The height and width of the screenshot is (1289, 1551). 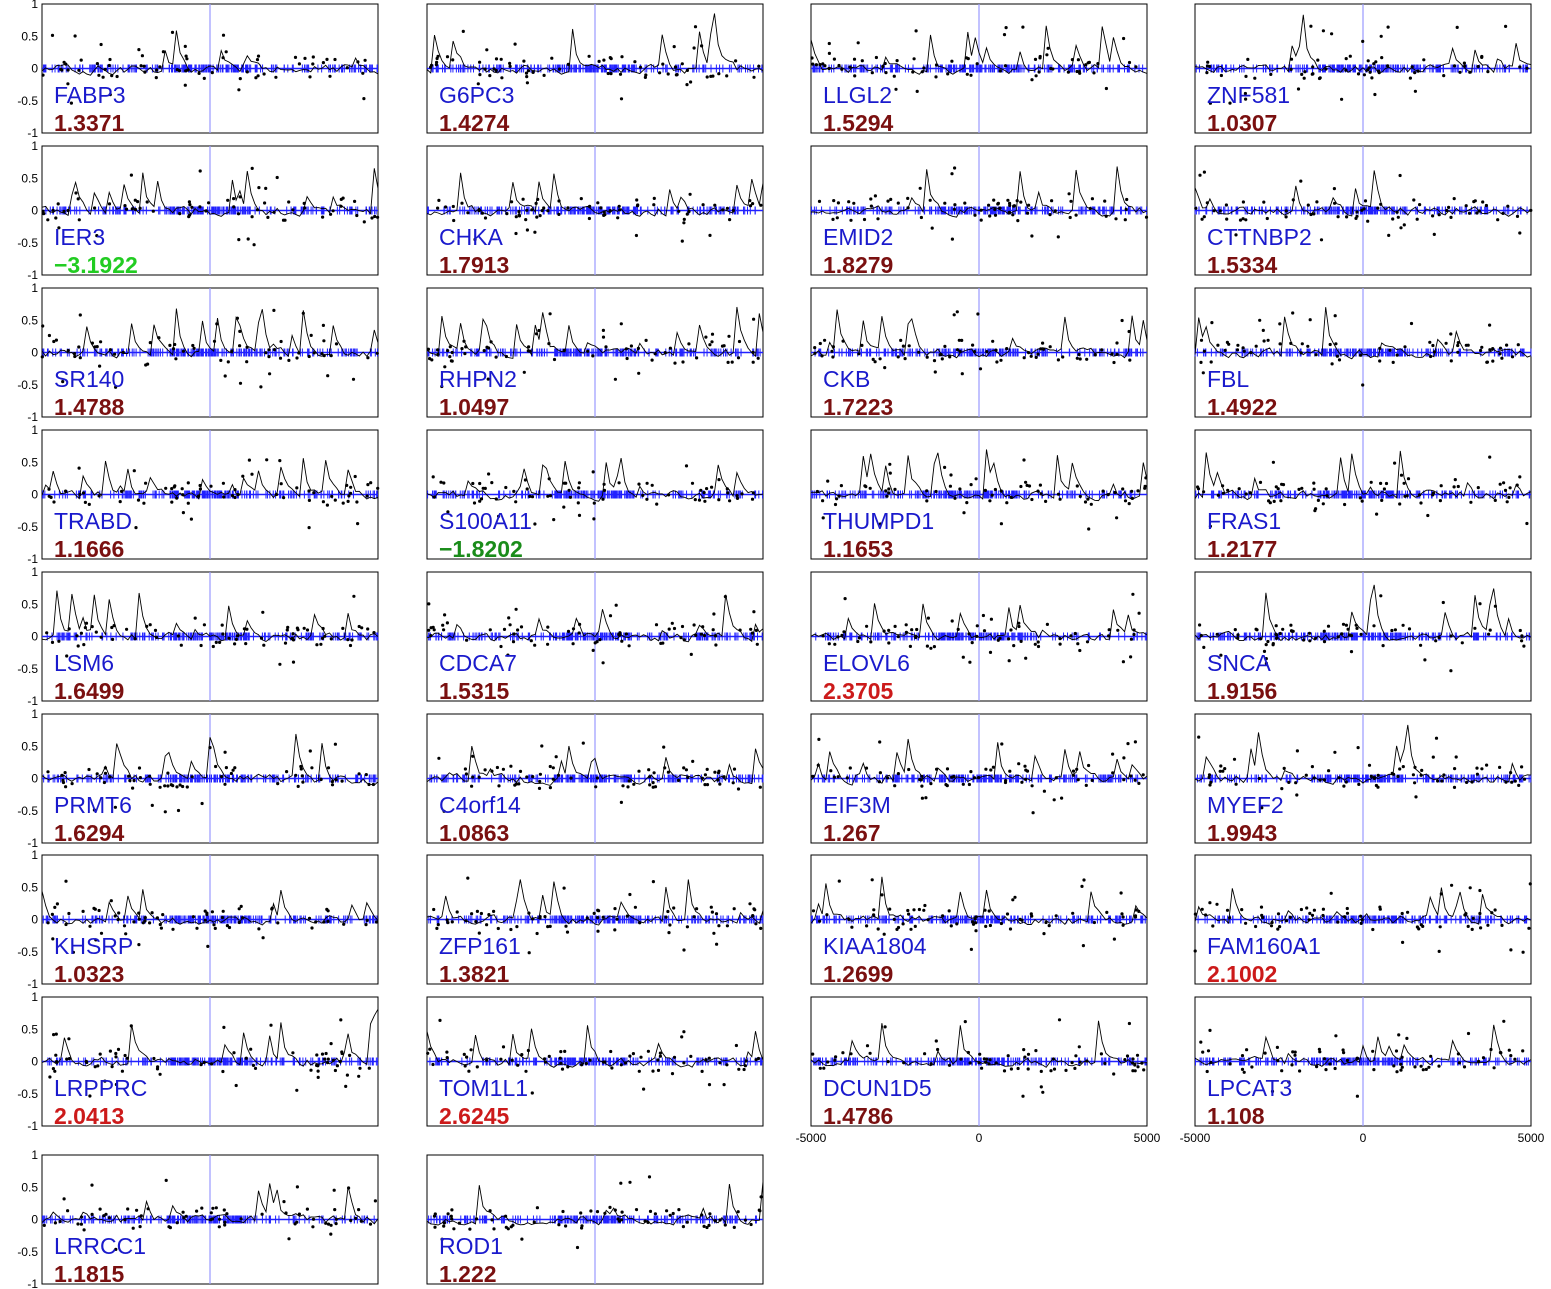 What do you see at coordinates (857, 95) in the screenshot?
I see `gene-label: LLGL2` at bounding box center [857, 95].